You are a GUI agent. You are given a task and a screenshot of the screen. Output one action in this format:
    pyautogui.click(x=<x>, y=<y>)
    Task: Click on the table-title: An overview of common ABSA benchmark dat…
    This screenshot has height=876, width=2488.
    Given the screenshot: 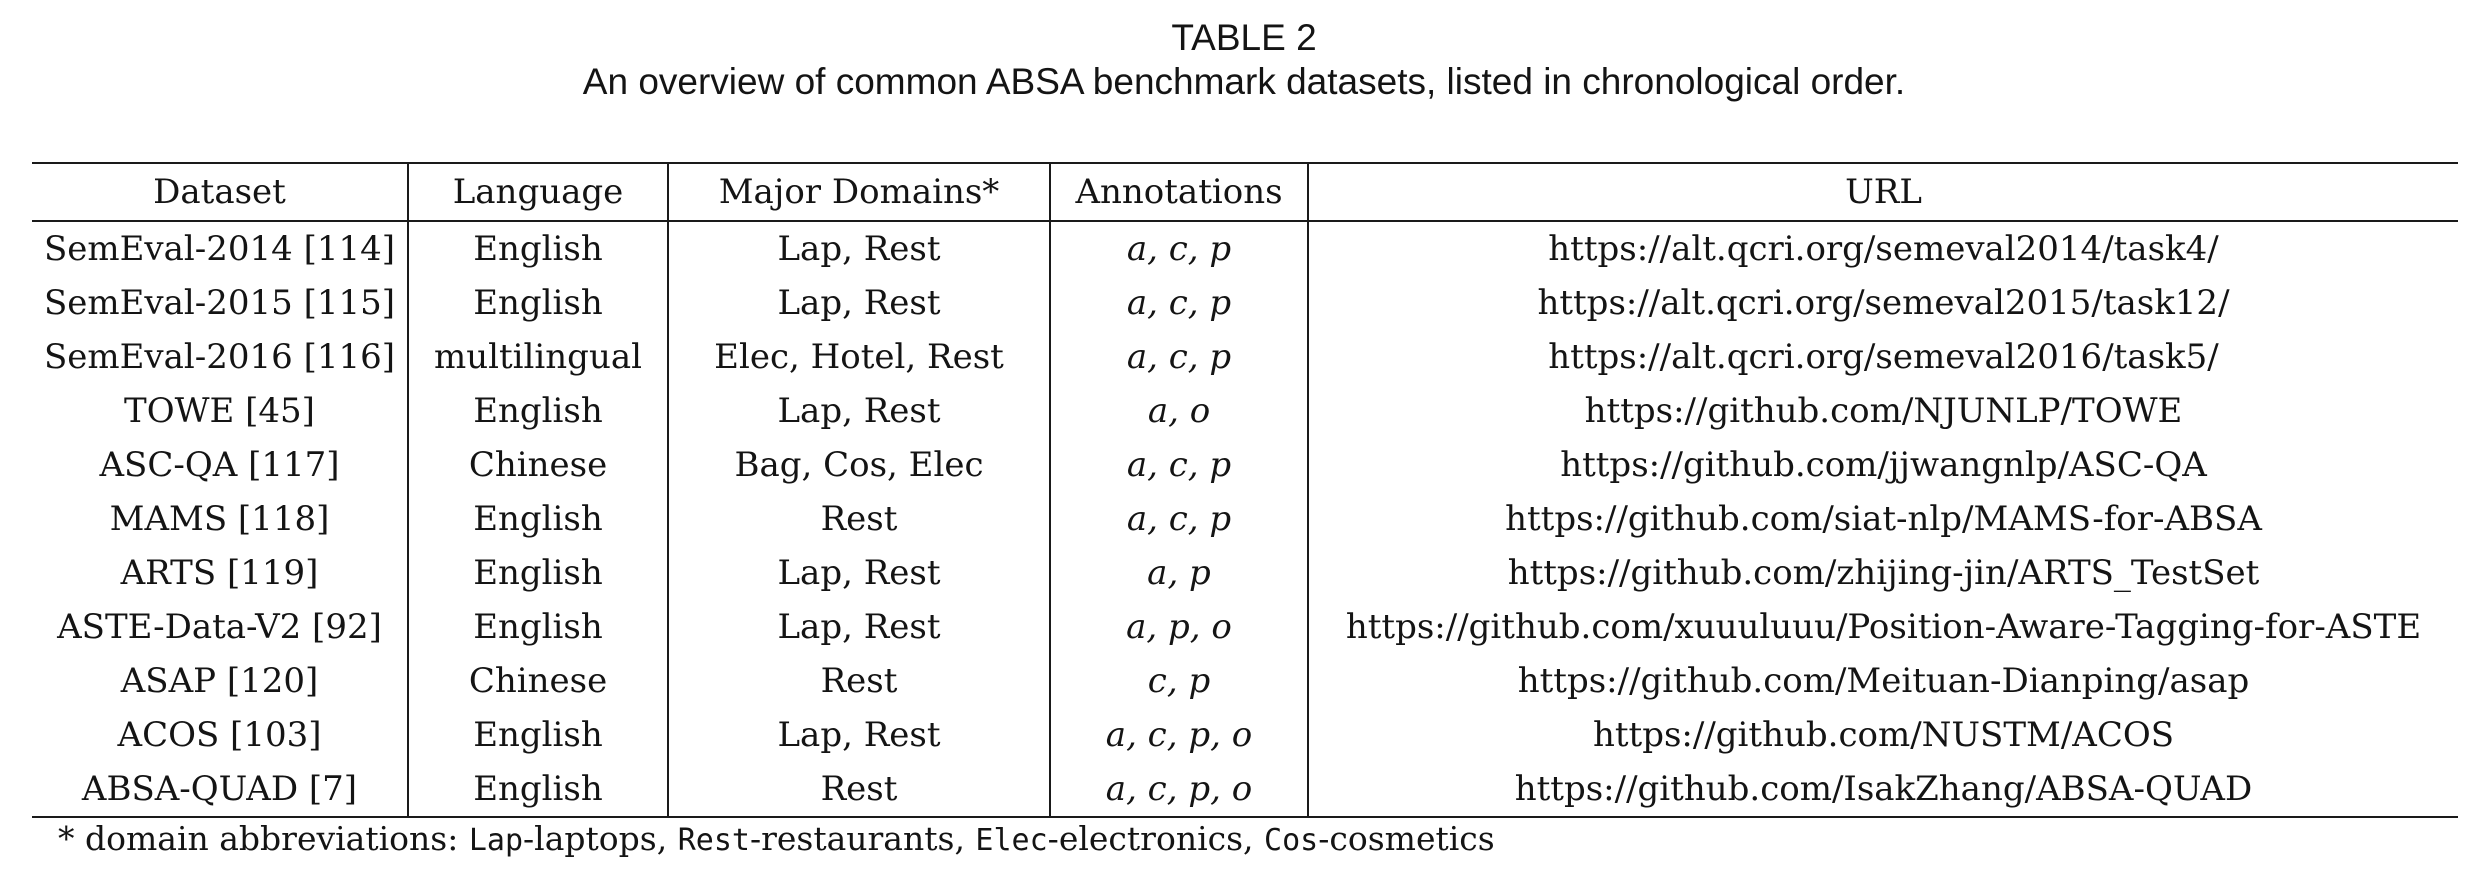 What is the action you would take?
    pyautogui.click(x=1244, y=81)
    